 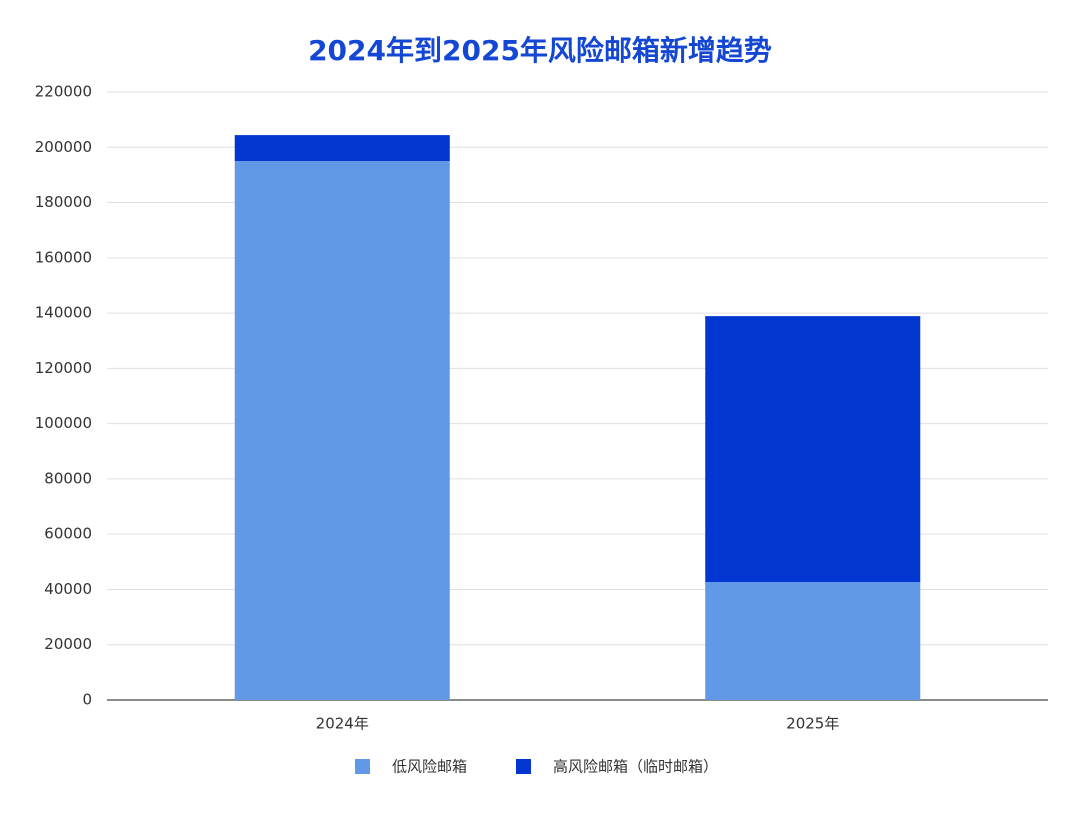 I want to click on x-tick-label: 2024年, so click(x=342, y=724).